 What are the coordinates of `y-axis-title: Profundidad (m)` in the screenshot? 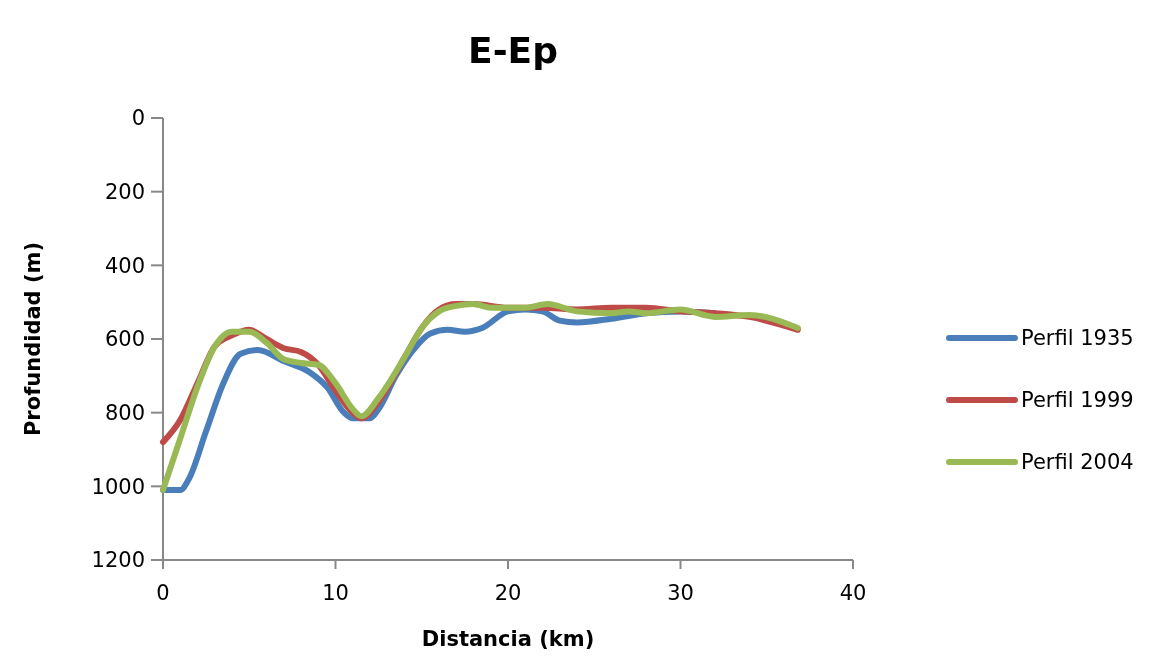 It's located at (33, 339).